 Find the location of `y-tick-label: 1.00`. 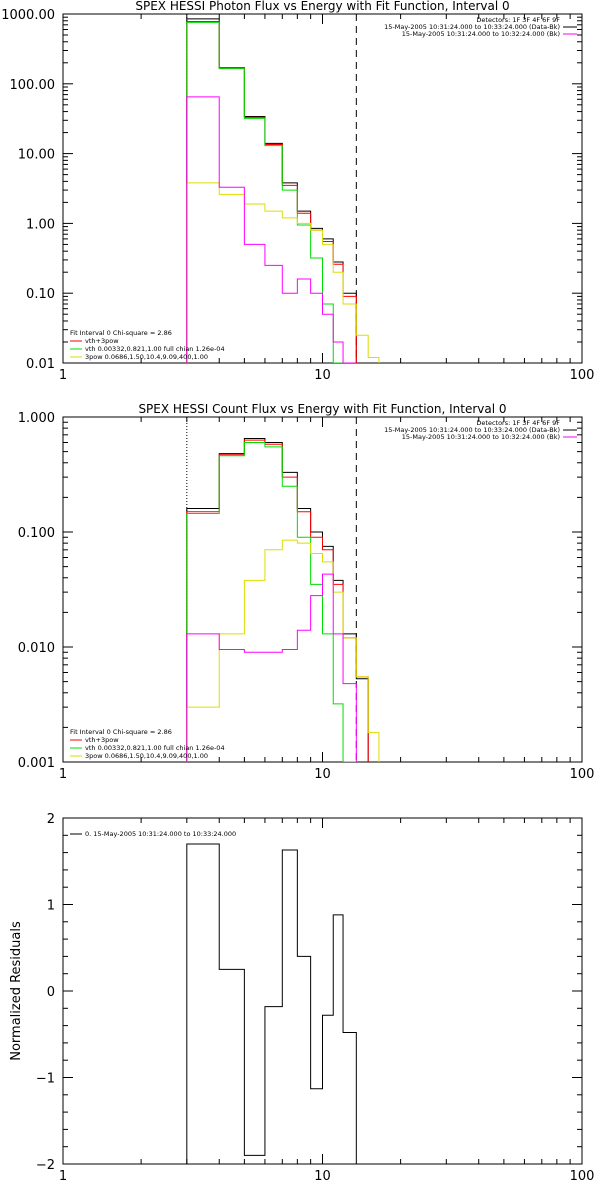

y-tick-label: 1.00 is located at coordinates (40, 224).